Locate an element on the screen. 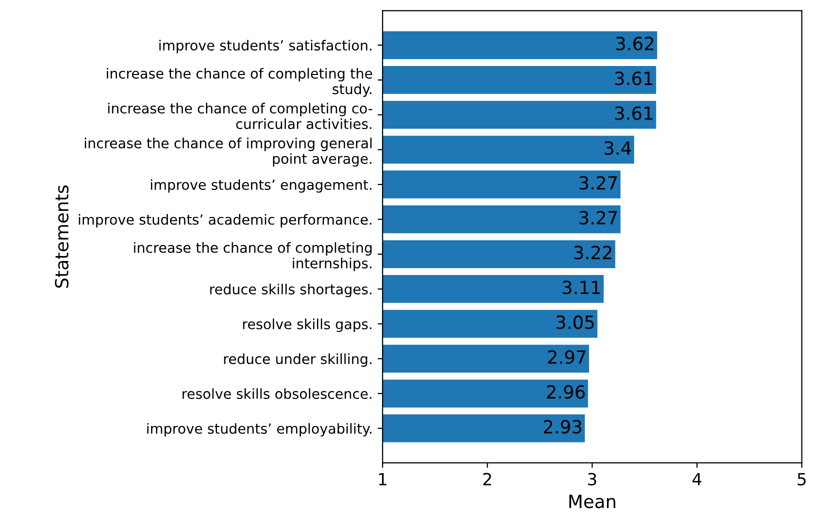  y-tick-label: resolve skills obsolescence. is located at coordinates (277, 393).